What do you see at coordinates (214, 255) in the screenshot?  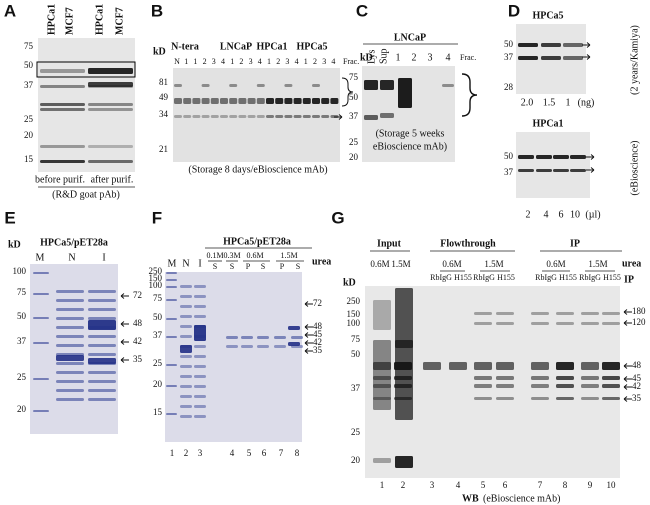 I see `conc-label: 0.1M` at bounding box center [214, 255].